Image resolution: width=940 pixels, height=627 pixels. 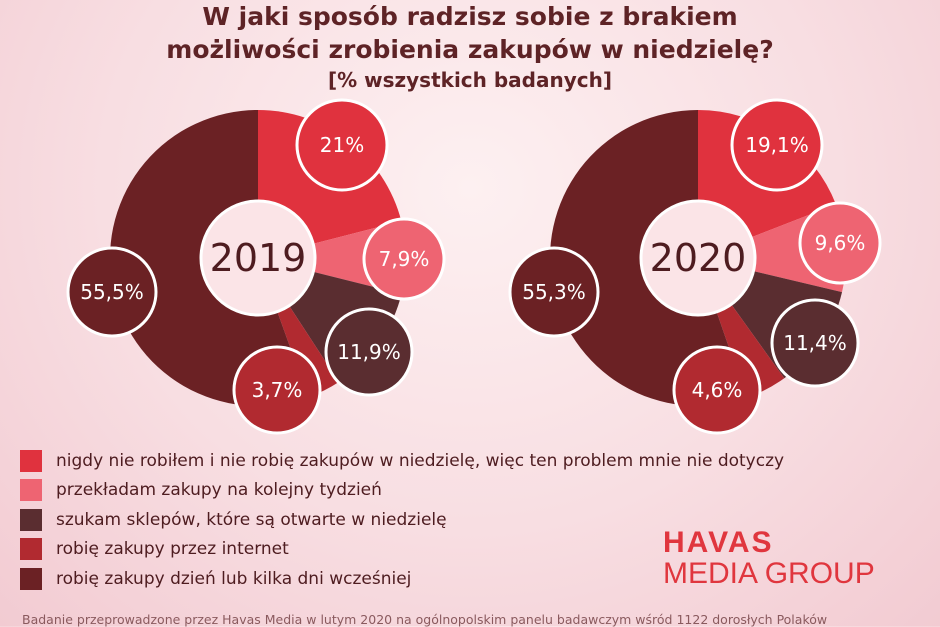 I want to click on data-label-never: 21%, so click(x=342, y=145).